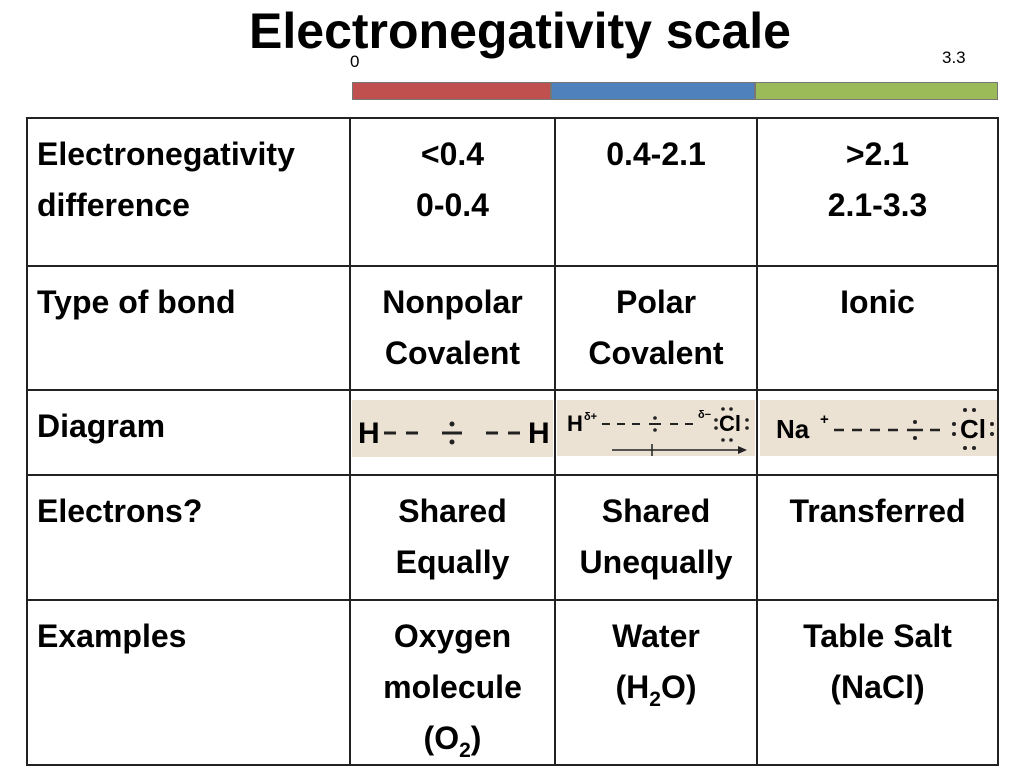  What do you see at coordinates (824, 419) in the screenshot?
I see `charge: +` at bounding box center [824, 419].